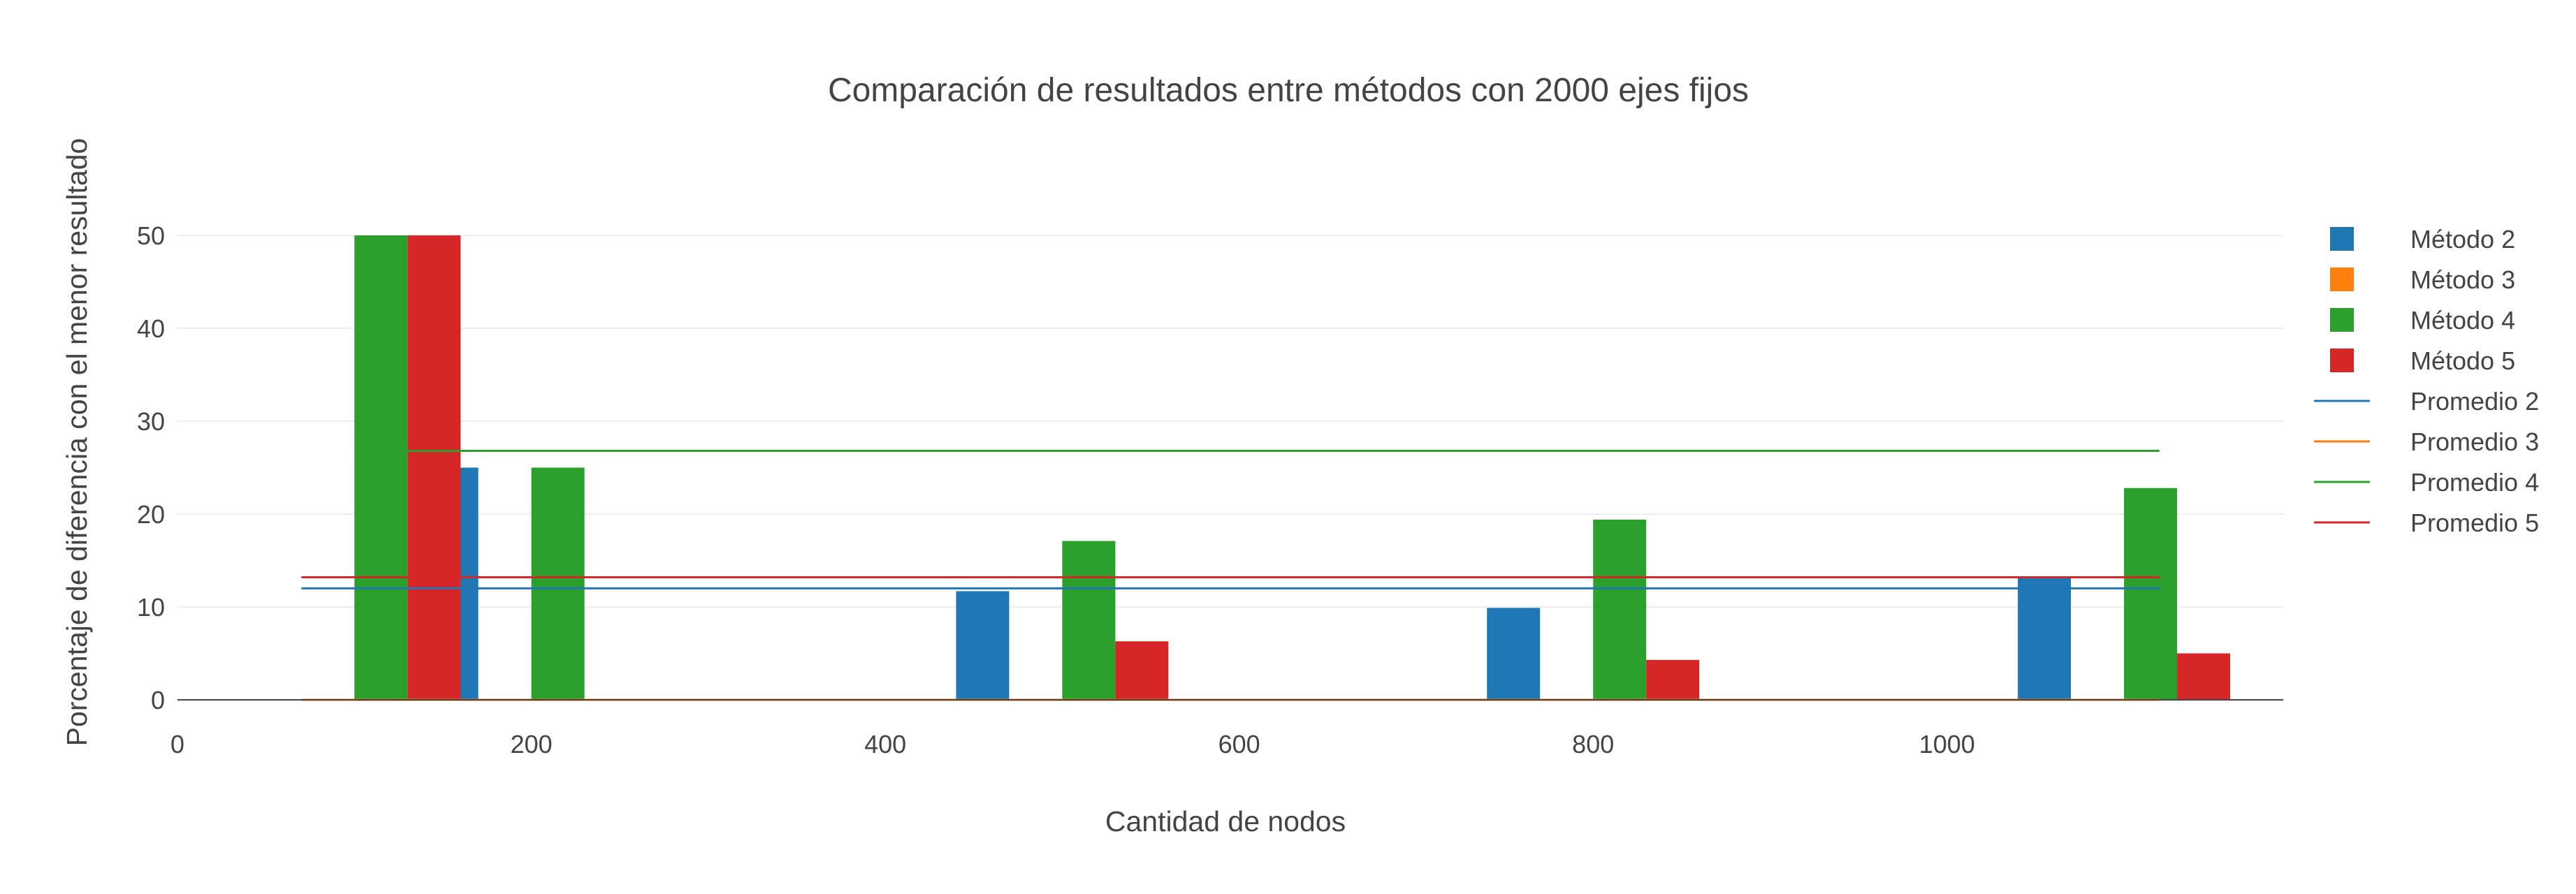 Image resolution: width=2576 pixels, height=894 pixels. What do you see at coordinates (1239, 744) in the screenshot?
I see `x-tick-label-600: 600` at bounding box center [1239, 744].